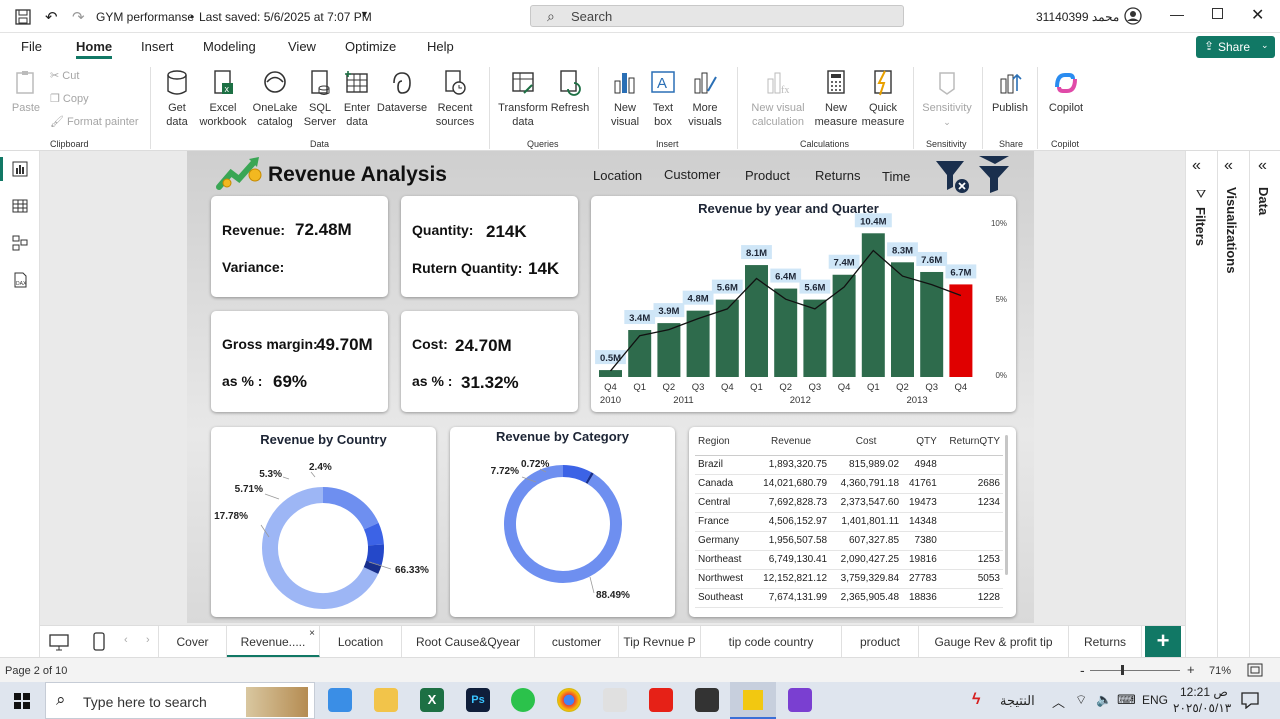 This screenshot has width=1280, height=719. I want to click on network-icon: ⌔, so click(1081, 699).